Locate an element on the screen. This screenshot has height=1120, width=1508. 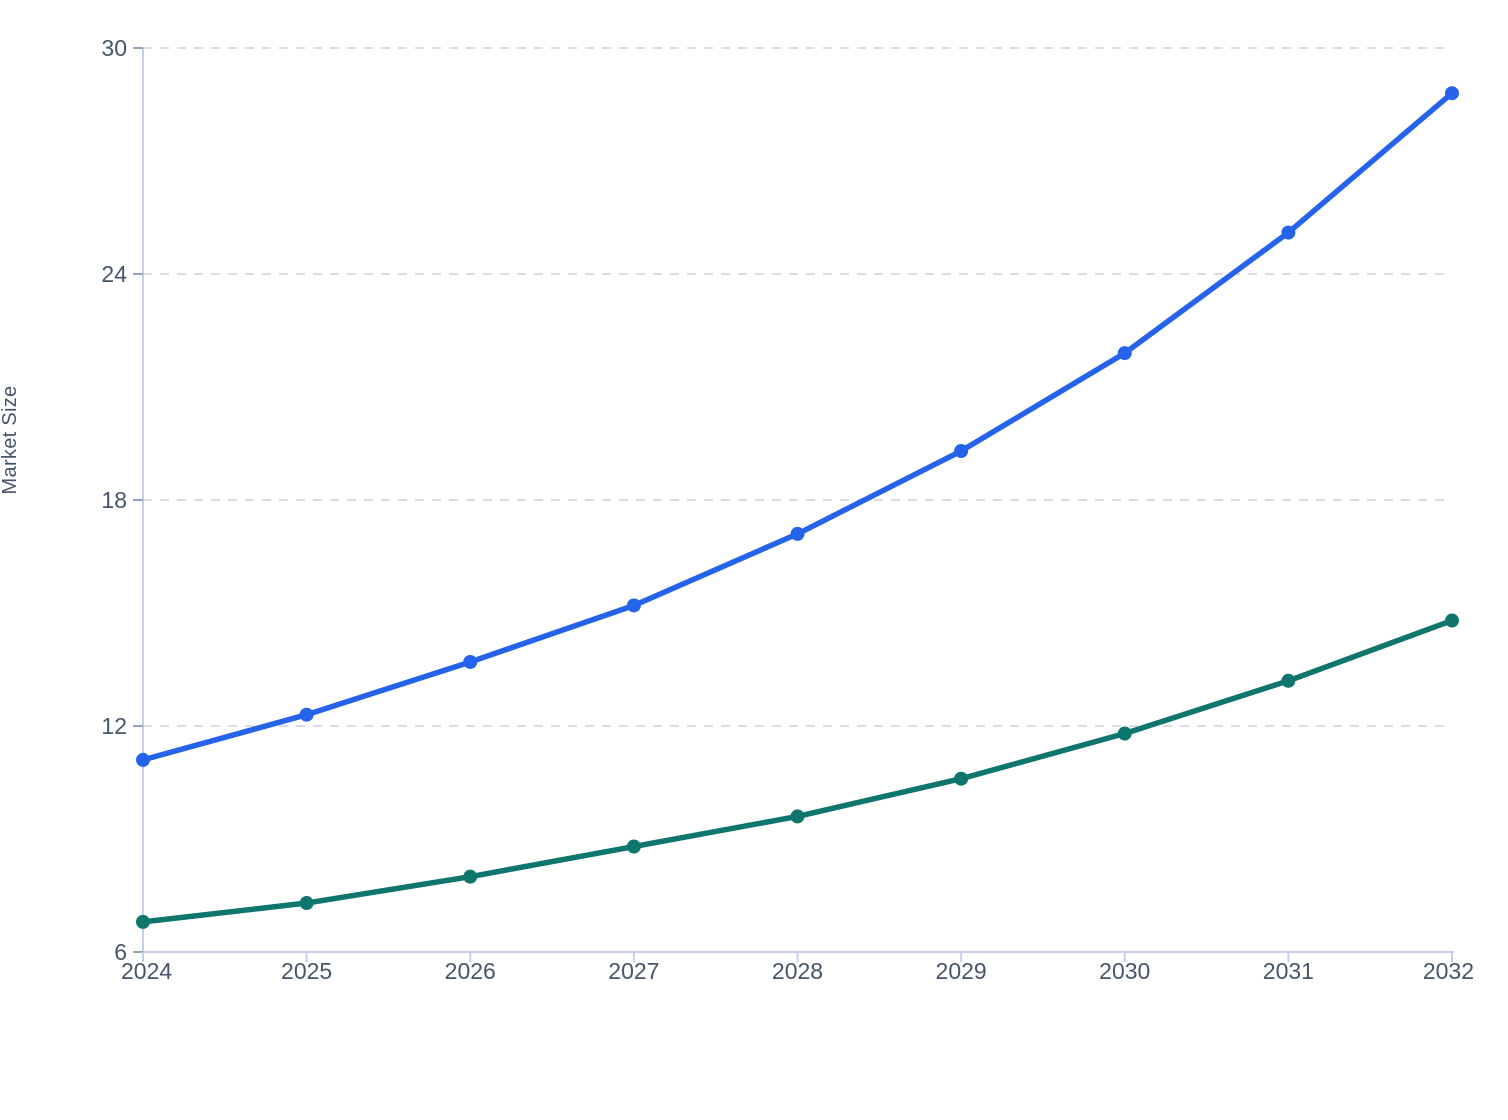
x-tick-label: 2025 is located at coordinates (306, 971).